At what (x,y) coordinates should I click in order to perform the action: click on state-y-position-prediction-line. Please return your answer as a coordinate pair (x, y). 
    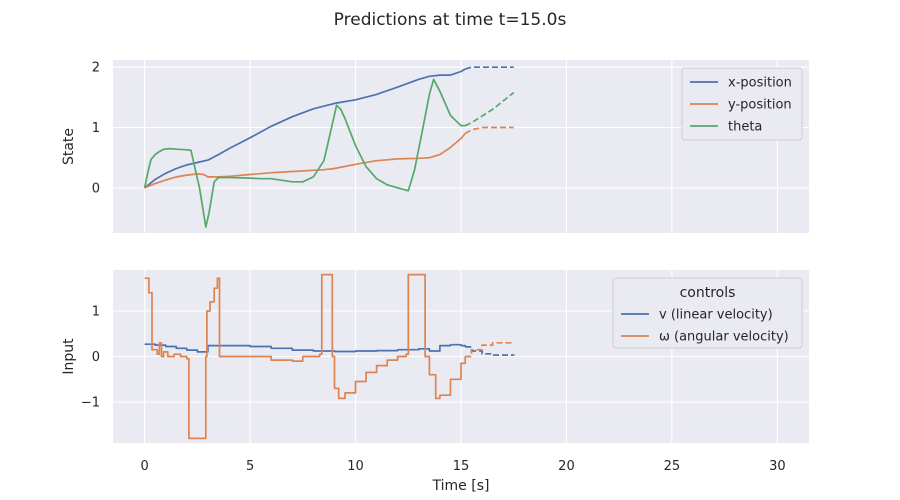
    Looking at the image, I should click on (489, 130).